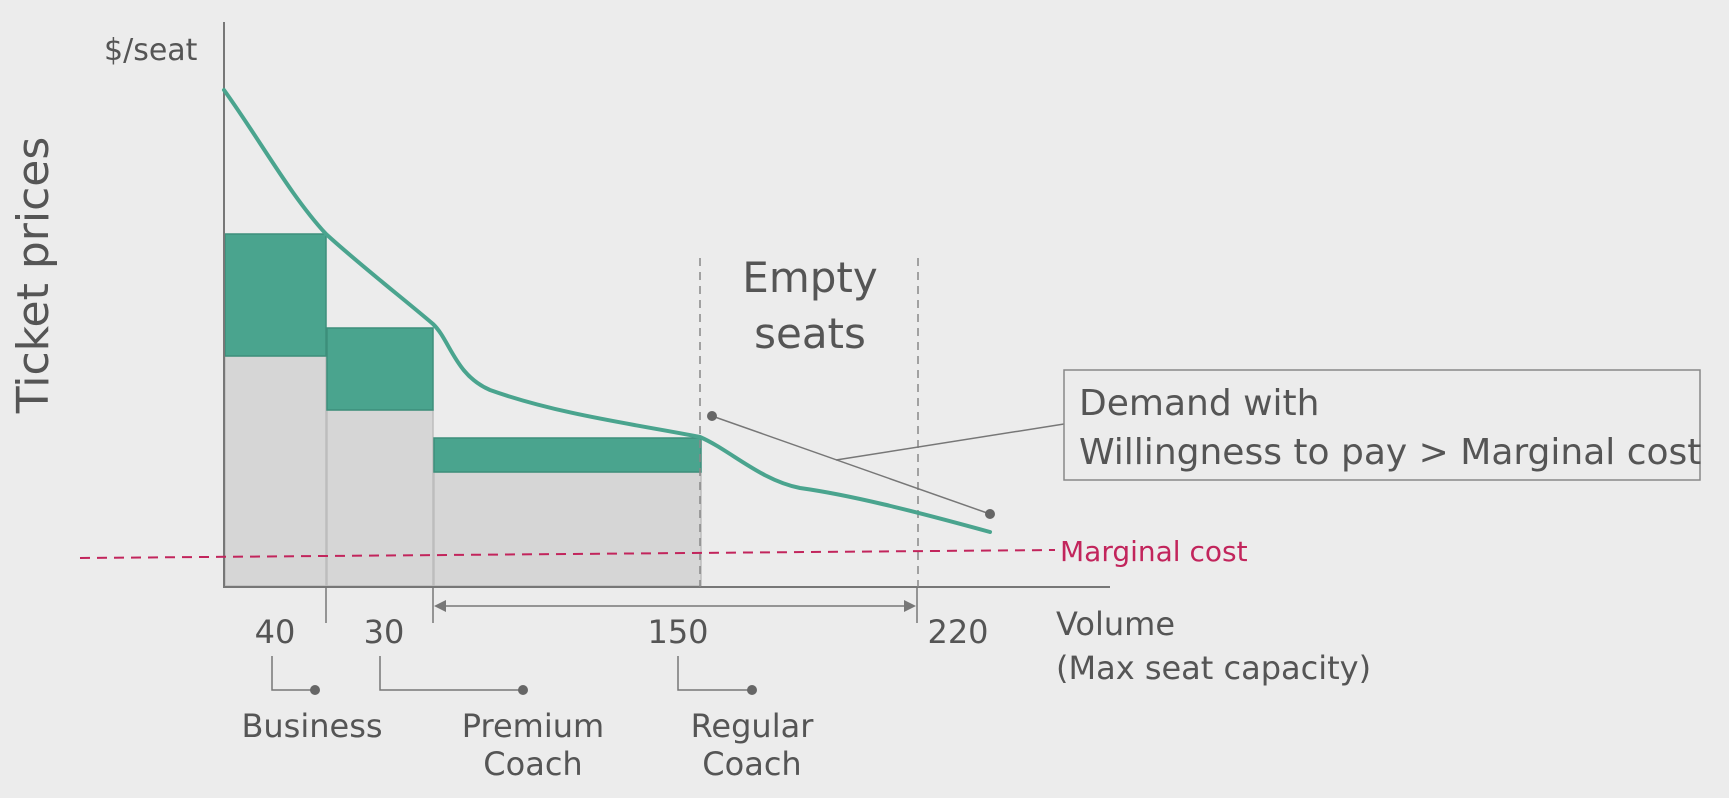 The width and height of the screenshot is (1729, 798). I want to click on callout-leader, so click(886, 465).